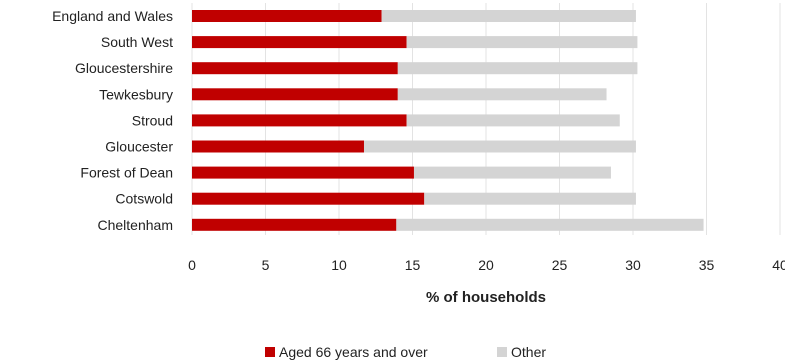 The image size is (785, 364). What do you see at coordinates (124, 68) in the screenshot?
I see `category-label: Gloucestershire` at bounding box center [124, 68].